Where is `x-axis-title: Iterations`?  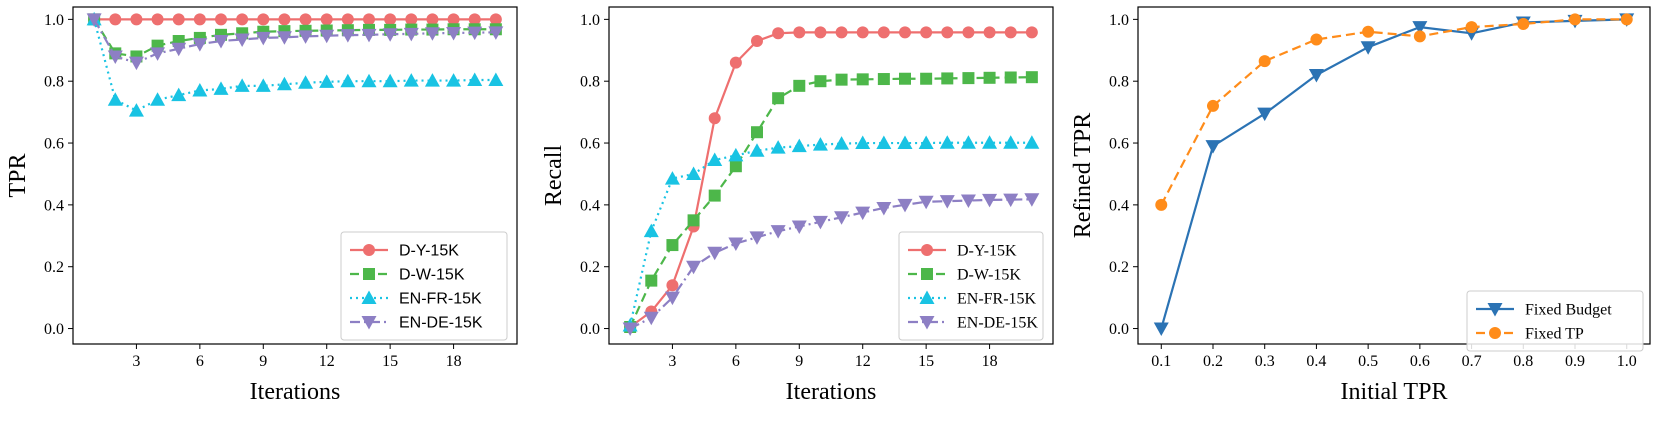 x-axis-title: Iterations is located at coordinates (831, 392).